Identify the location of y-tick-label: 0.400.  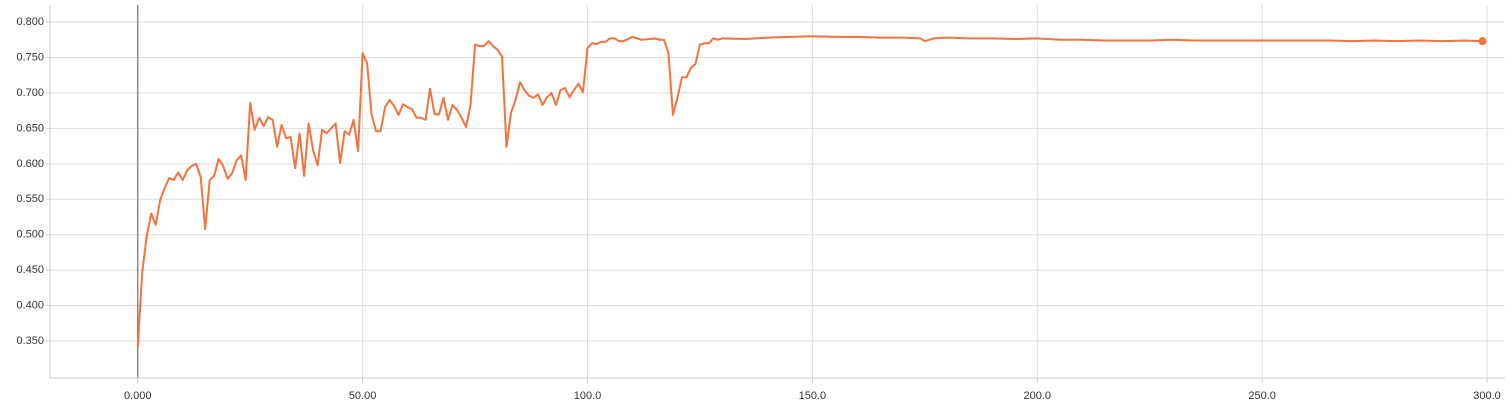
(30, 306).